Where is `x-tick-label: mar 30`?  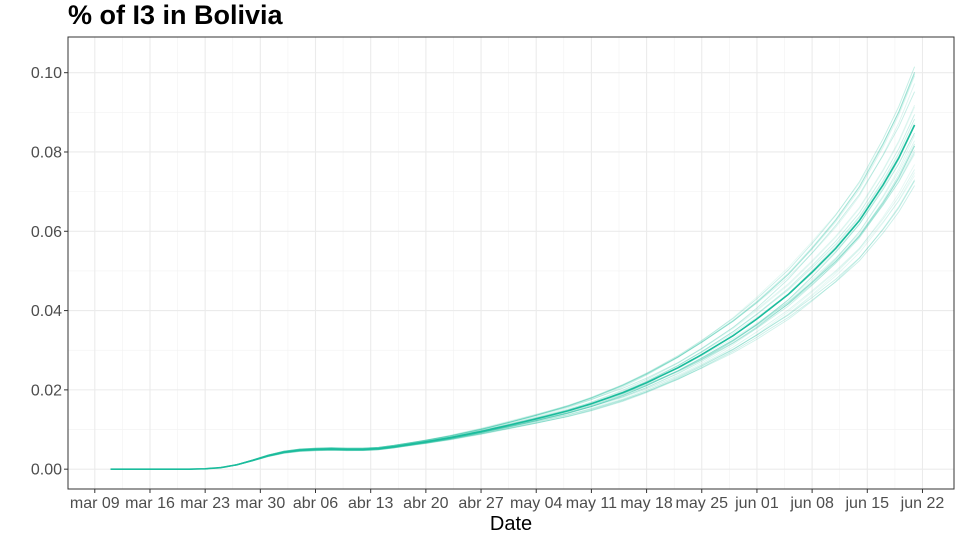
x-tick-label: mar 30 is located at coordinates (260, 503).